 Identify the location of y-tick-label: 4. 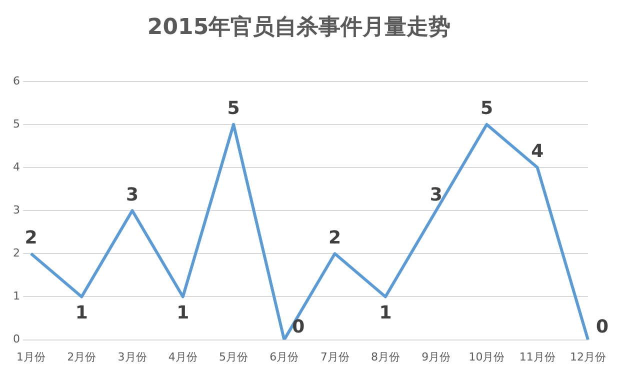
(16, 167).